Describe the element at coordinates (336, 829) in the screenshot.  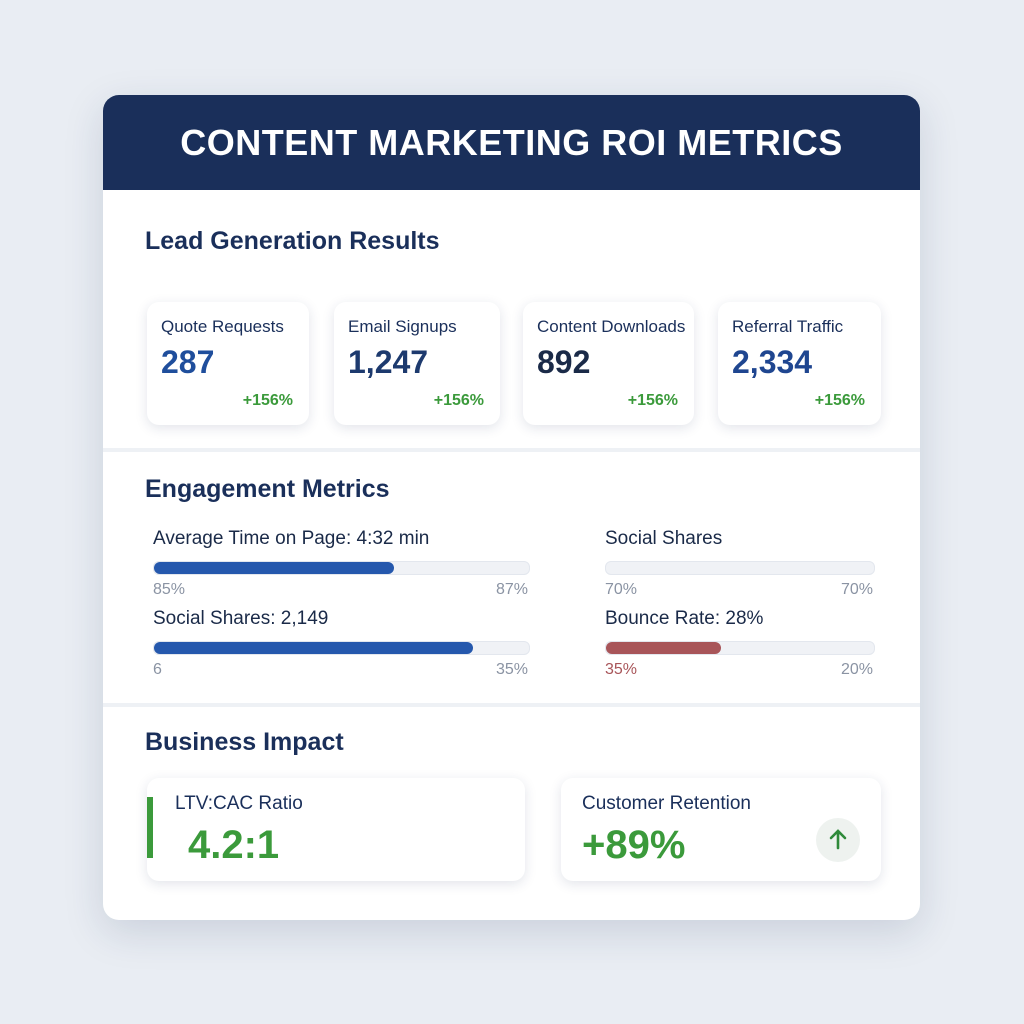
I see `impact-card: LTV:CAC Ratio 4.2:1` at that location.